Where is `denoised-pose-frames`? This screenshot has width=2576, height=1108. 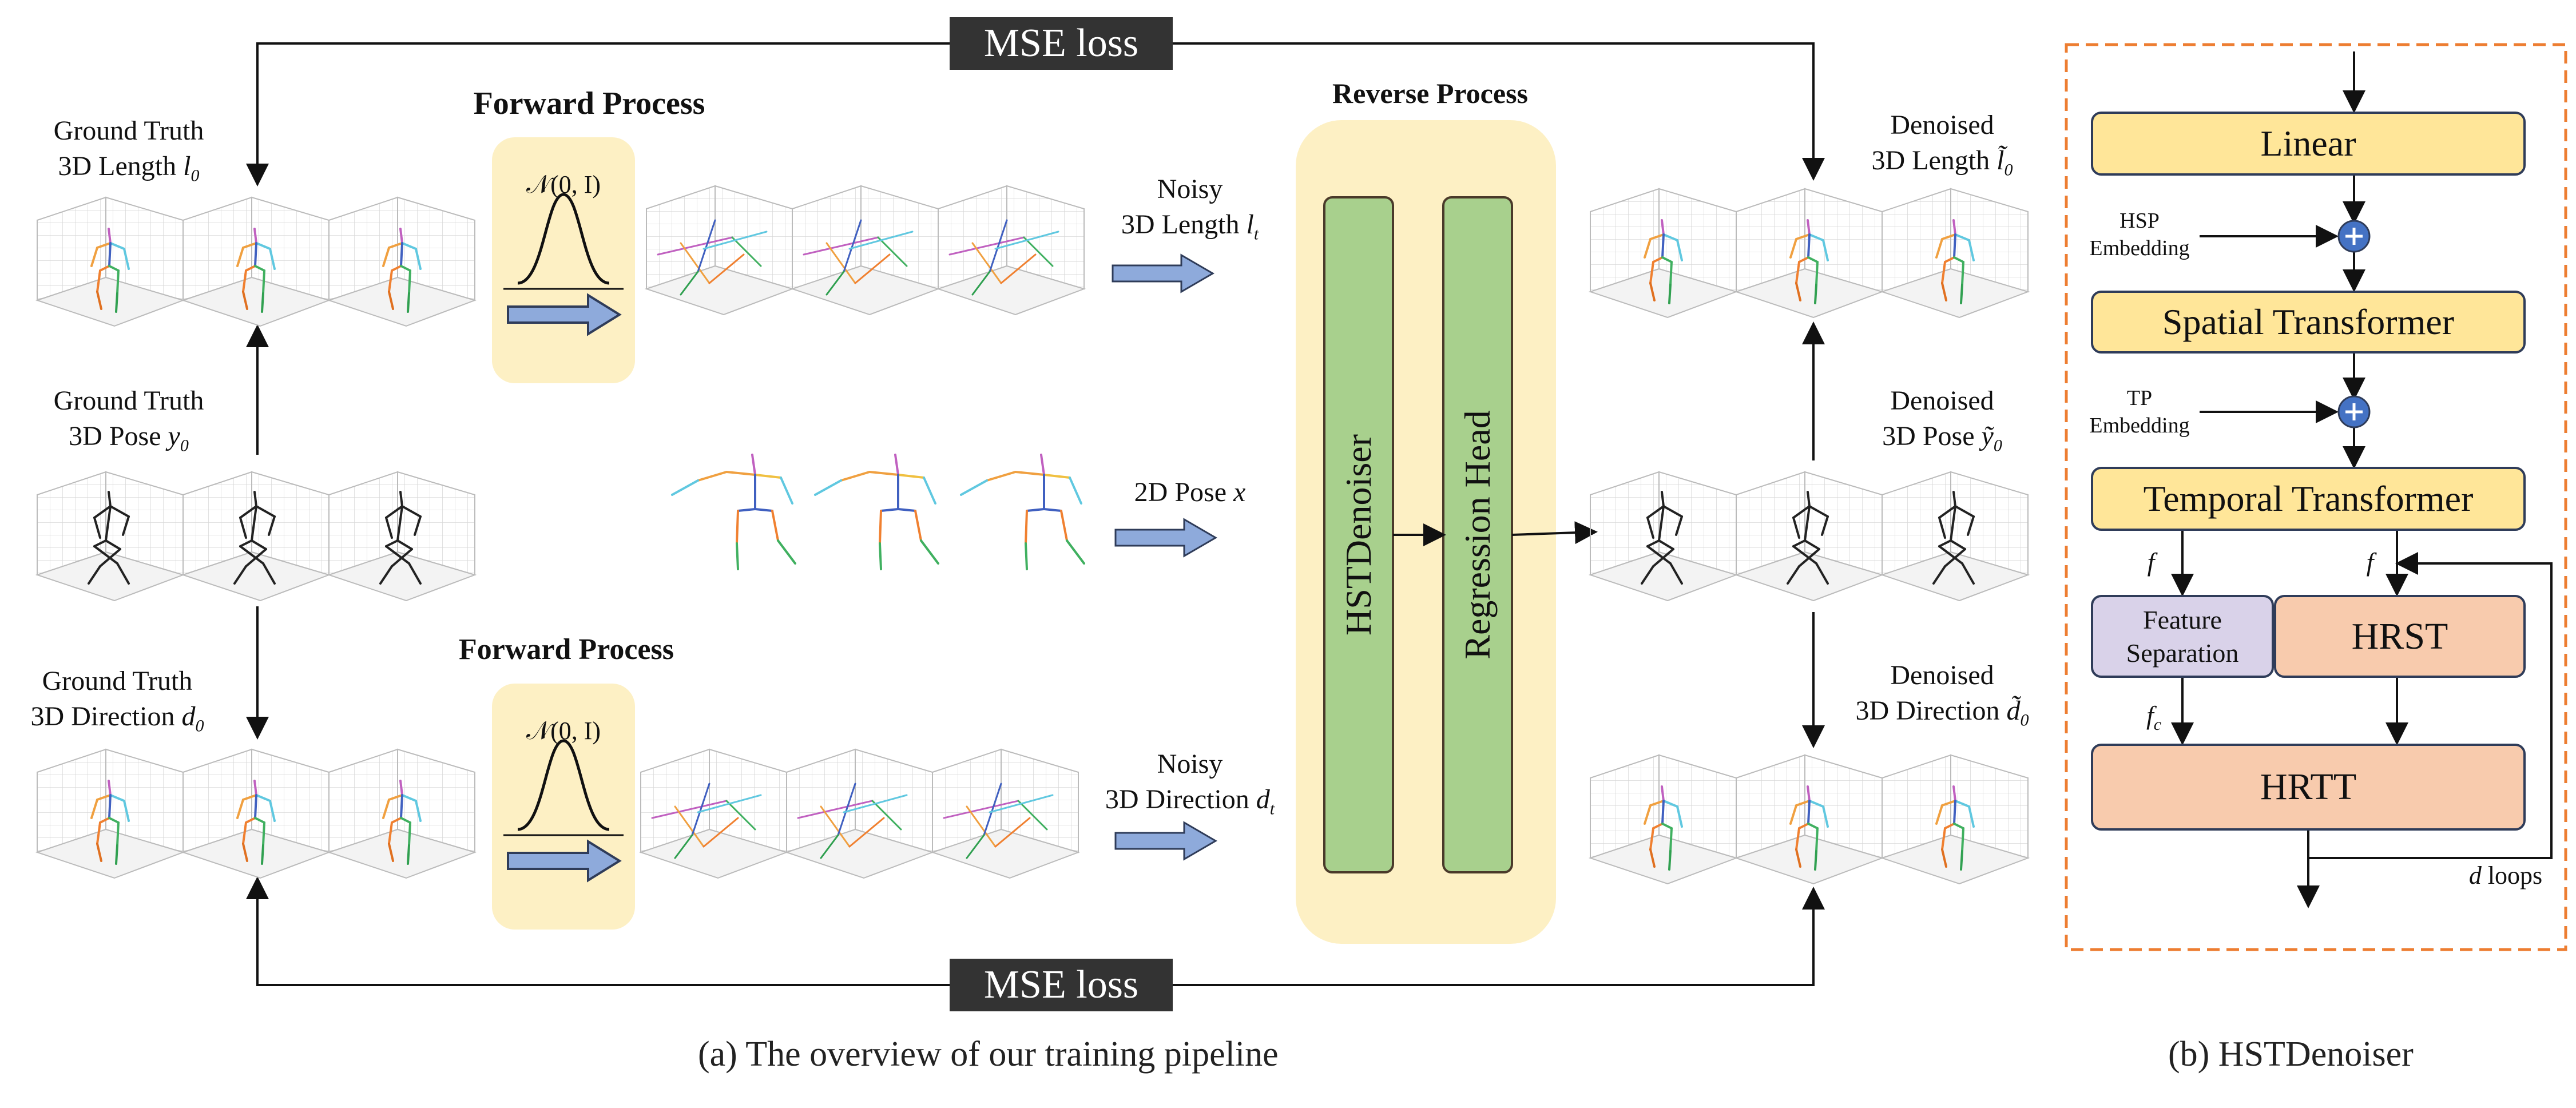
denoised-pose-frames is located at coordinates (1810, 536).